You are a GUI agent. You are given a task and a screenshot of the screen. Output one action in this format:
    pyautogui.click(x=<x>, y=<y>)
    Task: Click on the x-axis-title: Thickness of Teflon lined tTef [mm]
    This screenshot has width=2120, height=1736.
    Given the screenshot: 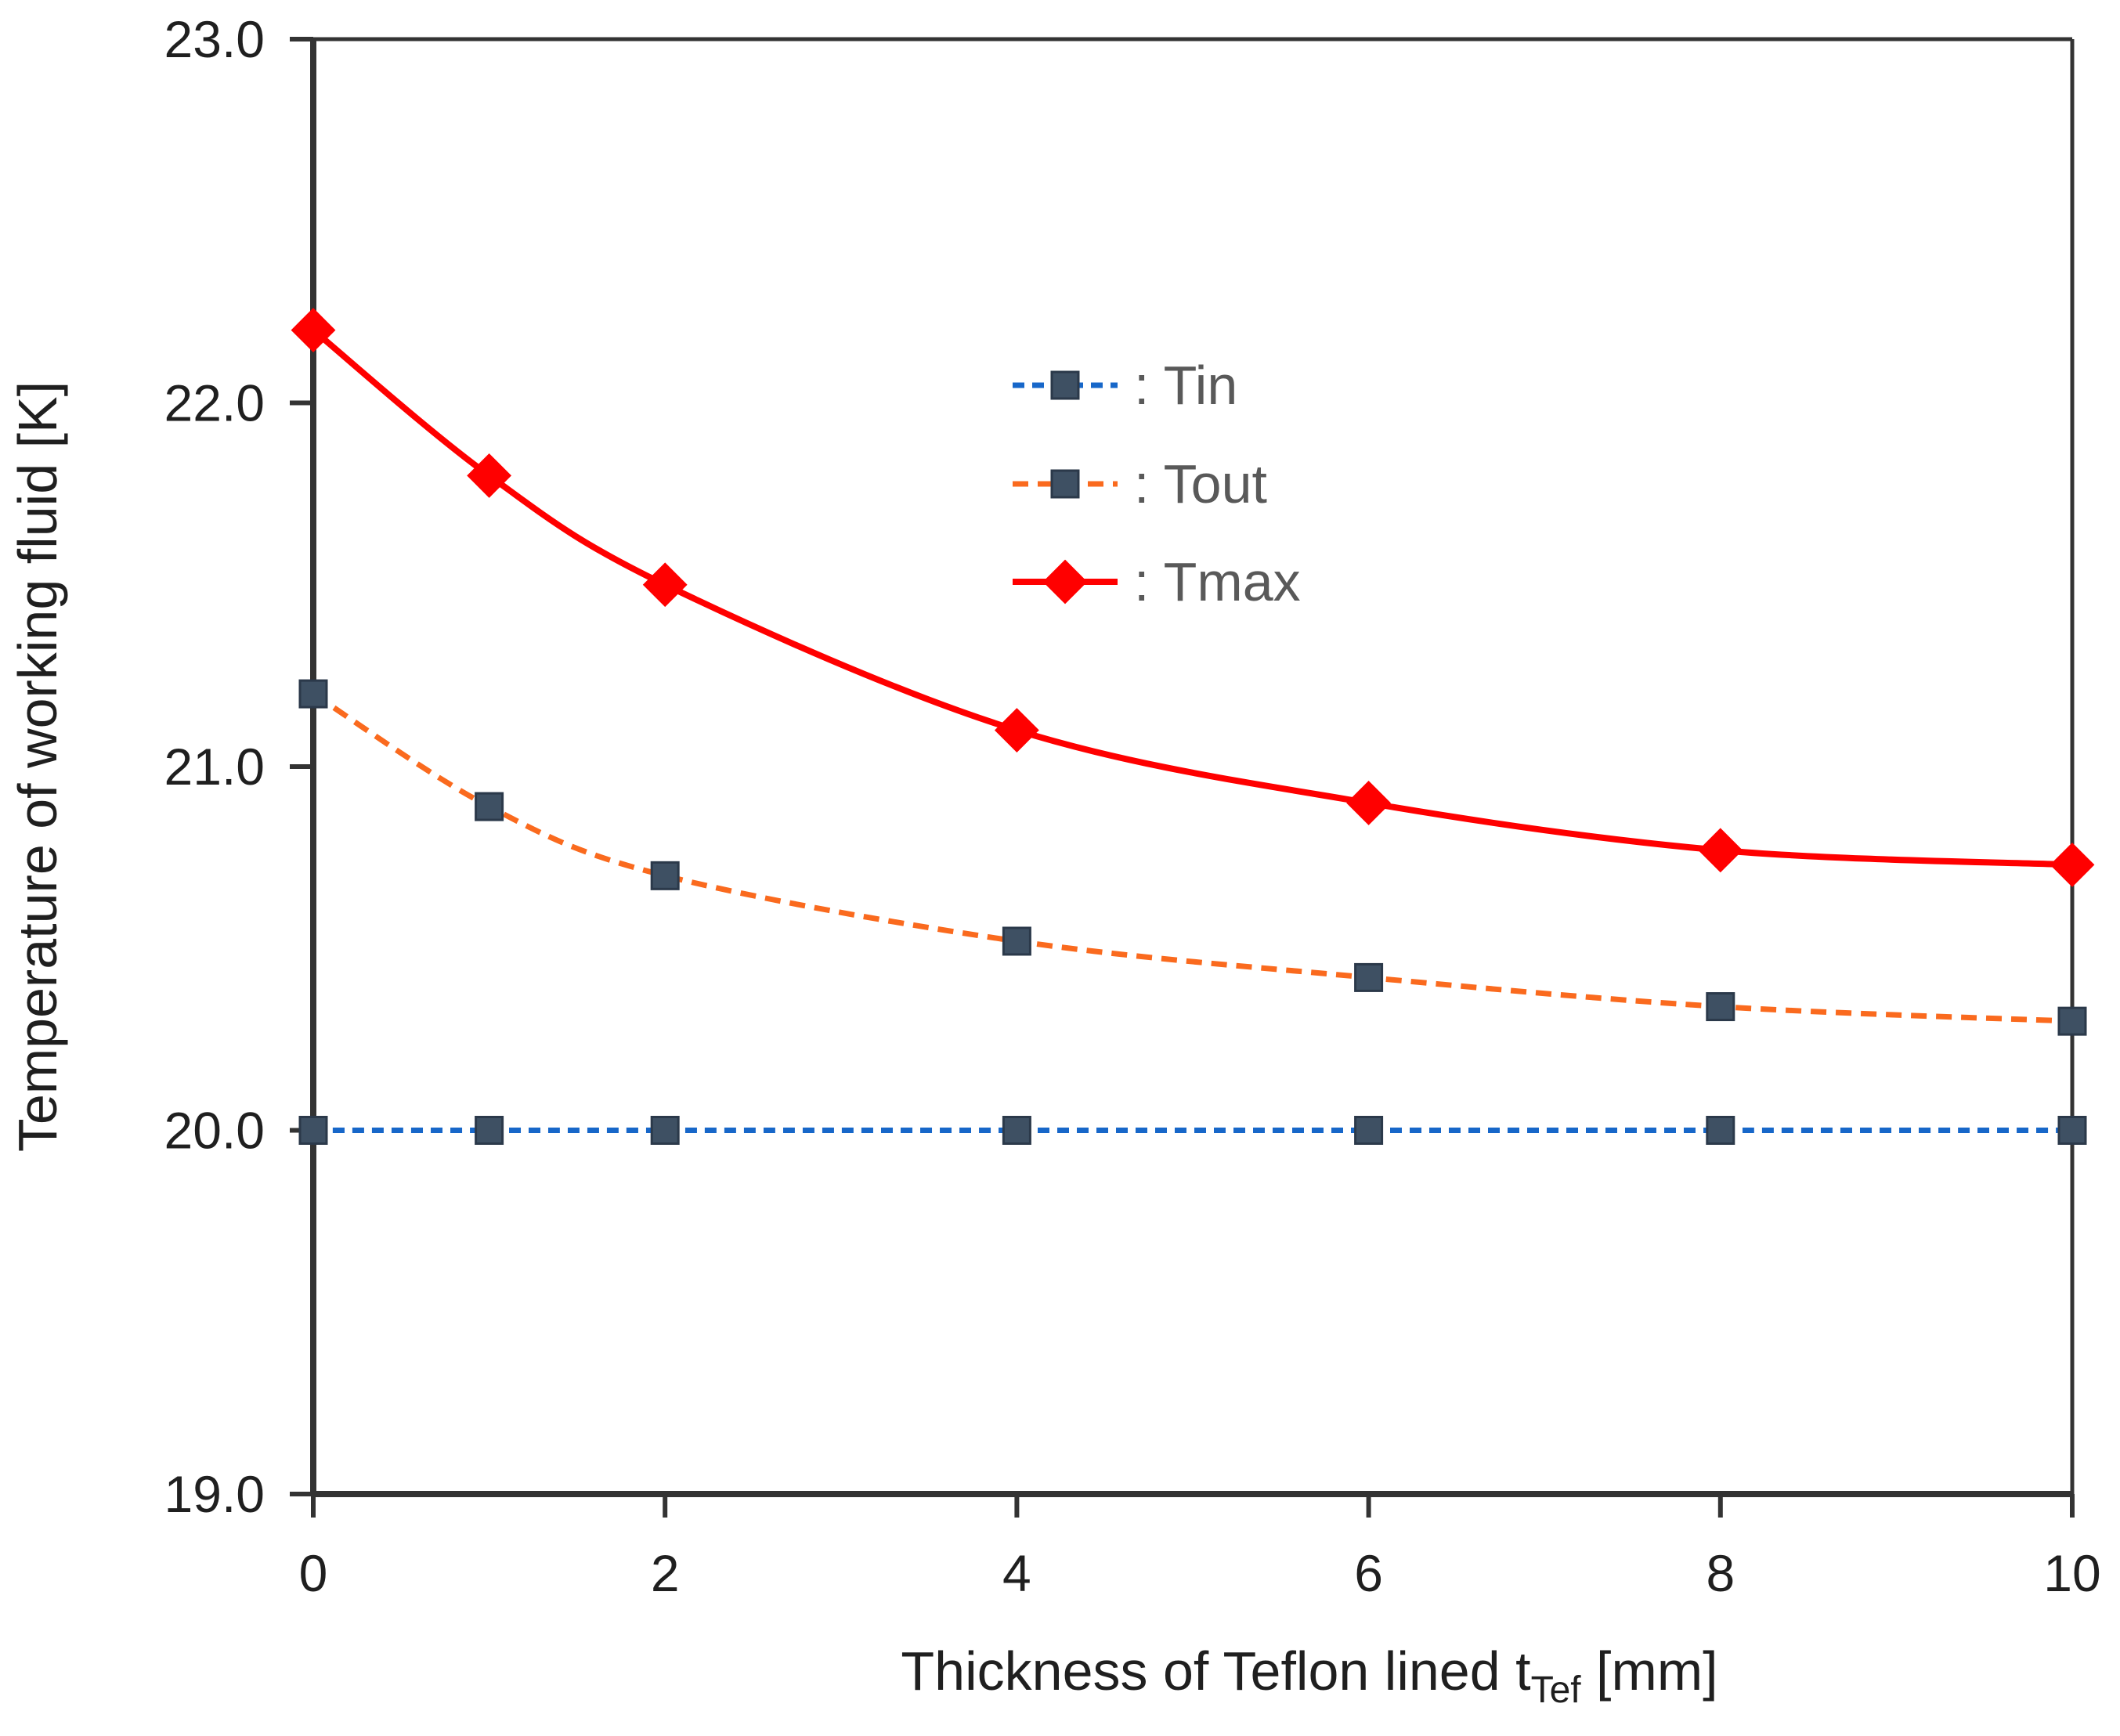 What is the action you would take?
    pyautogui.click(x=1309, y=1675)
    